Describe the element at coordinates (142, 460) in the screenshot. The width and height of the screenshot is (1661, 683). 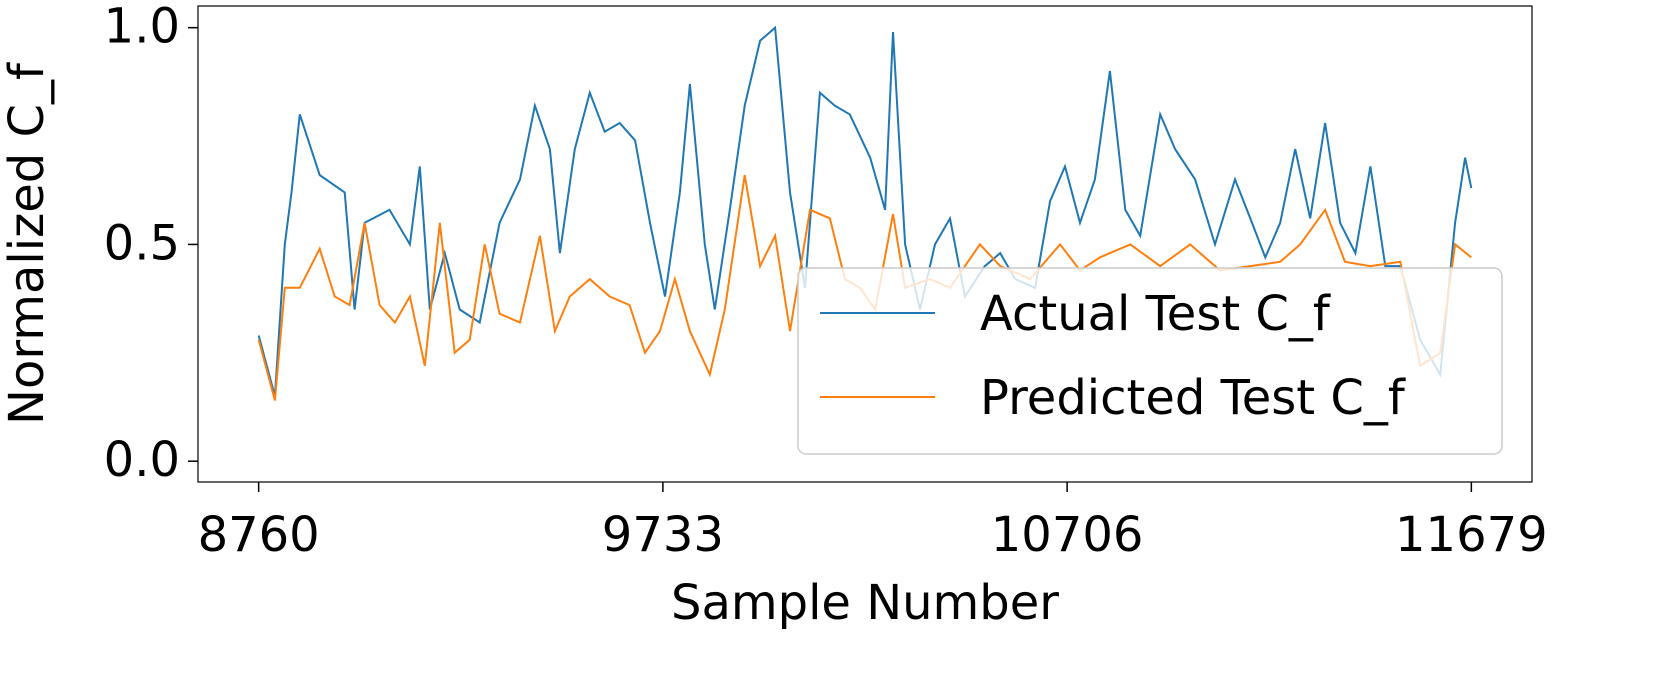
I see `y-tick-label: 0.0` at that location.